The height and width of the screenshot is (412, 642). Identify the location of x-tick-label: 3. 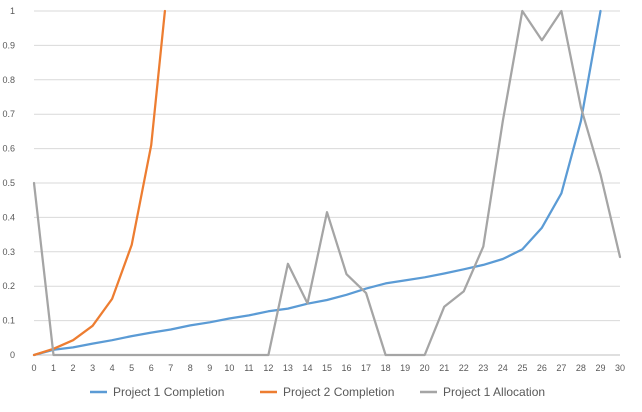
(92, 368).